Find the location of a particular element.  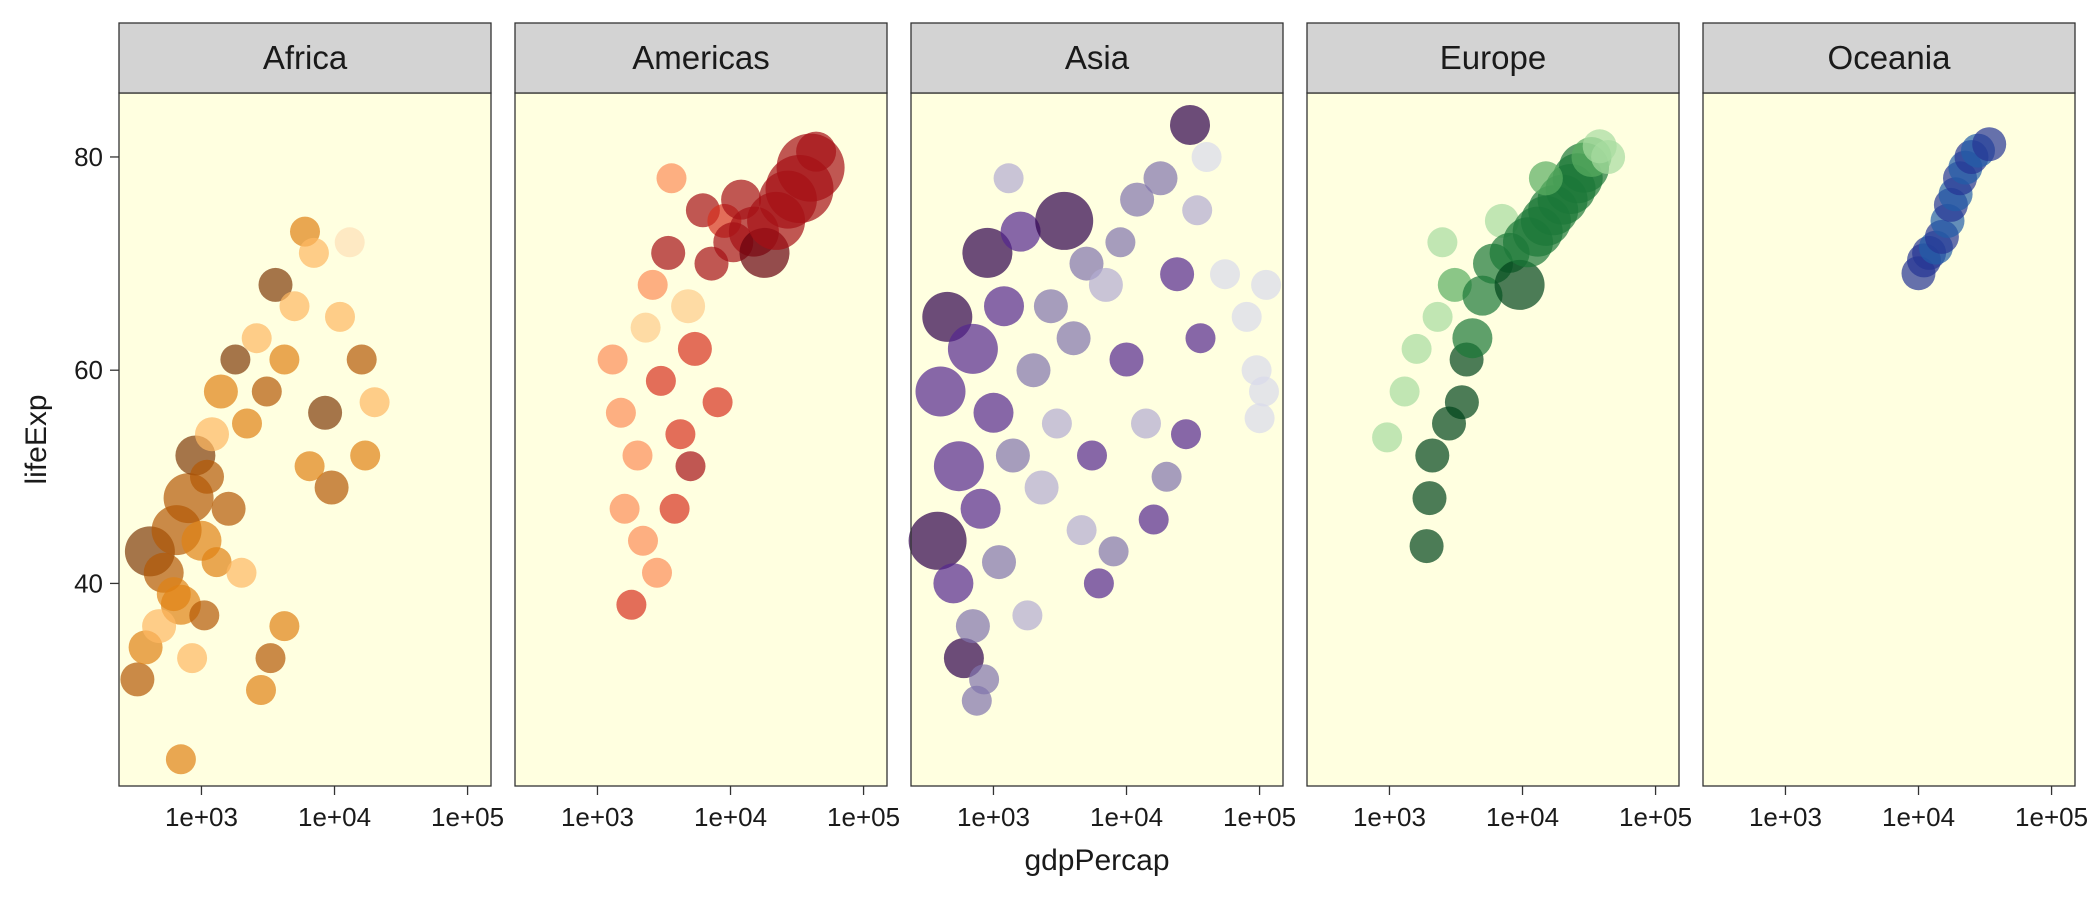

facet-label: Oceania is located at coordinates (1890, 57).